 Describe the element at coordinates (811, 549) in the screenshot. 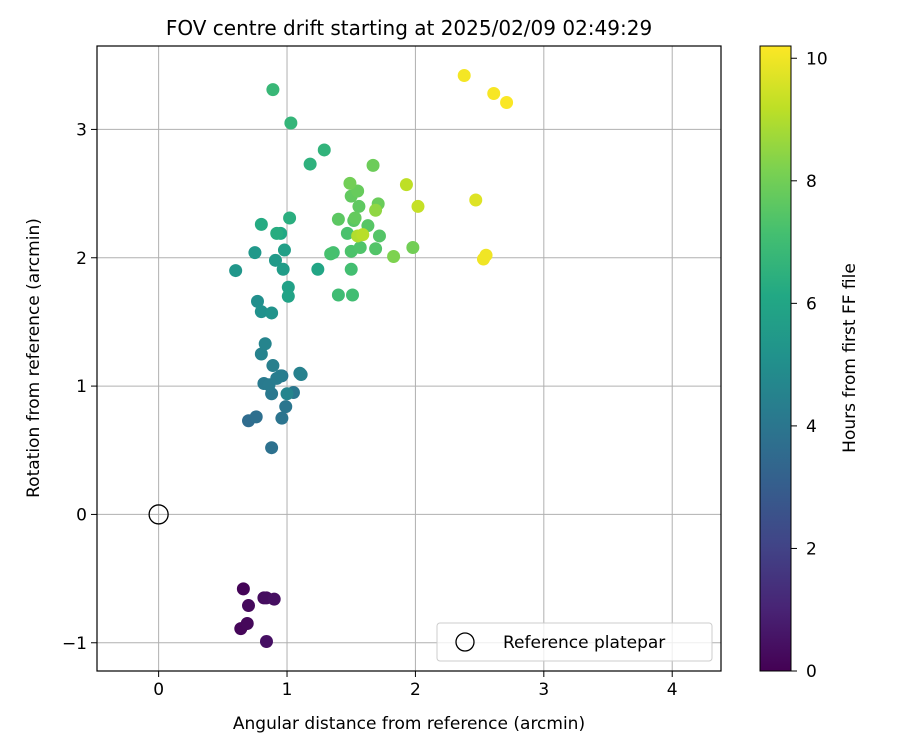

I see `colorbar-tick-label: 2` at that location.